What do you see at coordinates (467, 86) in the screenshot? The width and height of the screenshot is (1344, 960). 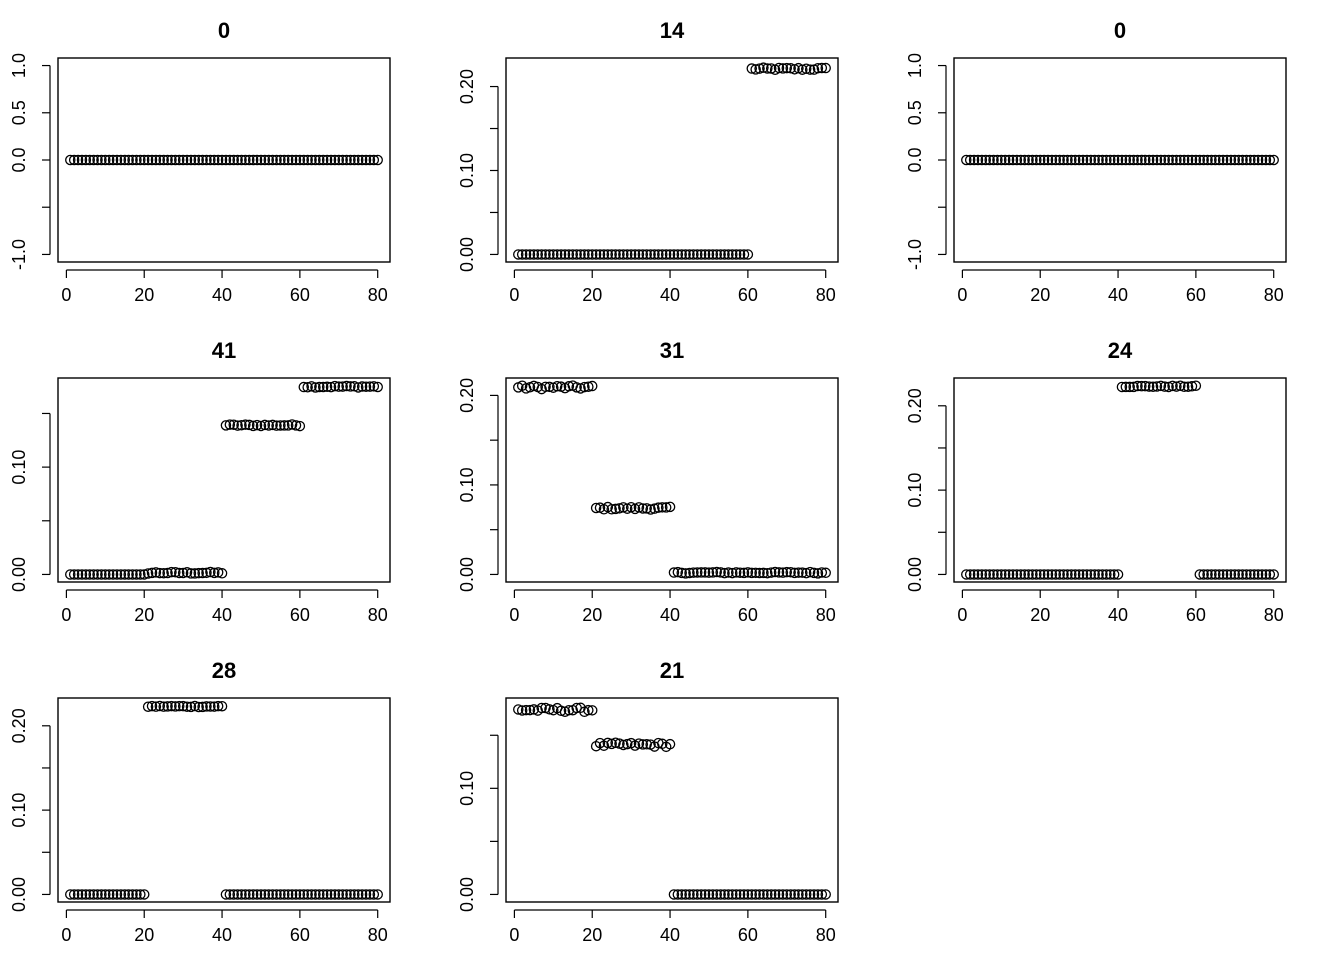 I see `y-tick-label: 0.20` at bounding box center [467, 86].